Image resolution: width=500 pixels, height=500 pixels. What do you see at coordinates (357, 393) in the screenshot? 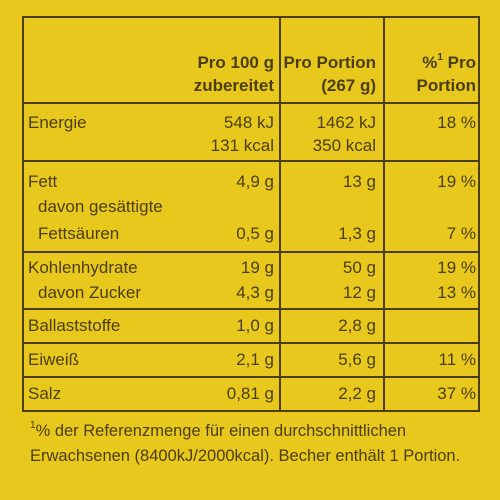
I see `salz-portion: 2,2 g` at bounding box center [357, 393].